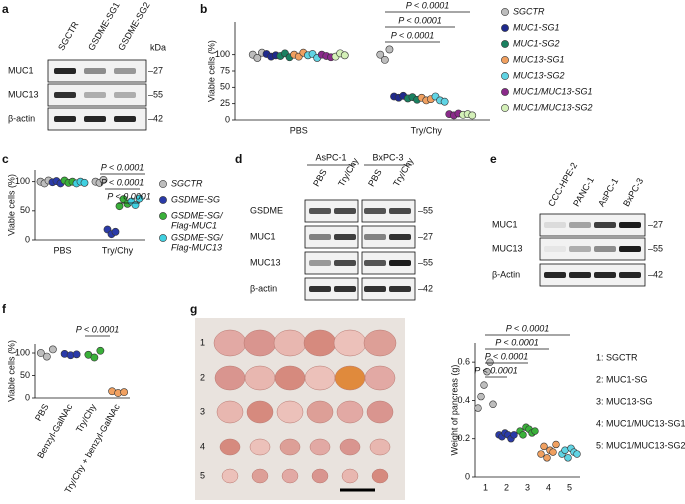 This screenshot has height=504, width=685. Describe the element at coordinates (238, 159) in the screenshot. I see `panel-letter: d` at that location.